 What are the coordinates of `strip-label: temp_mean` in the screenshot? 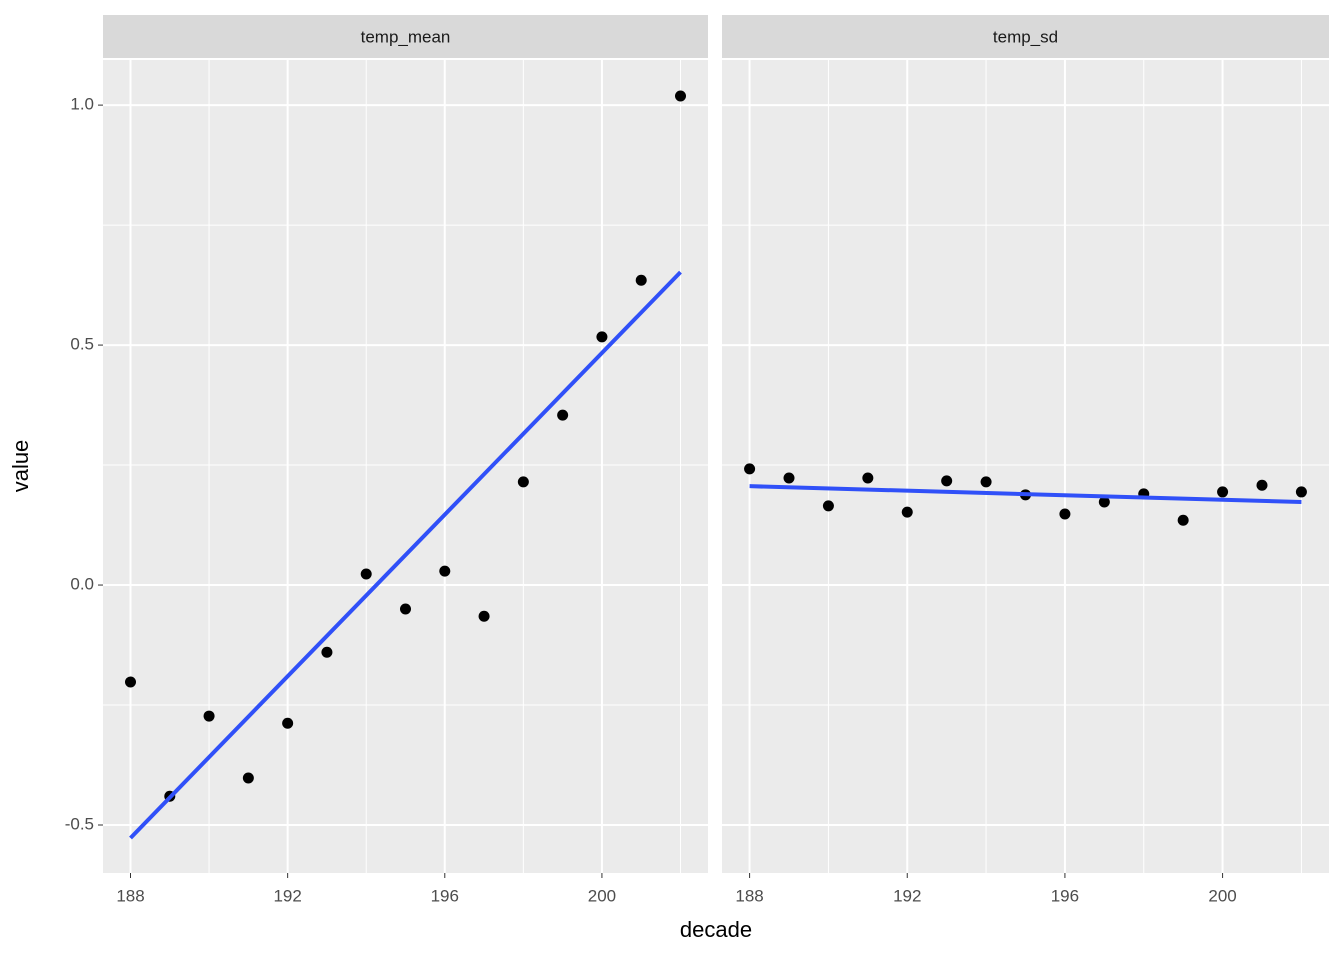 It's located at (406, 36).